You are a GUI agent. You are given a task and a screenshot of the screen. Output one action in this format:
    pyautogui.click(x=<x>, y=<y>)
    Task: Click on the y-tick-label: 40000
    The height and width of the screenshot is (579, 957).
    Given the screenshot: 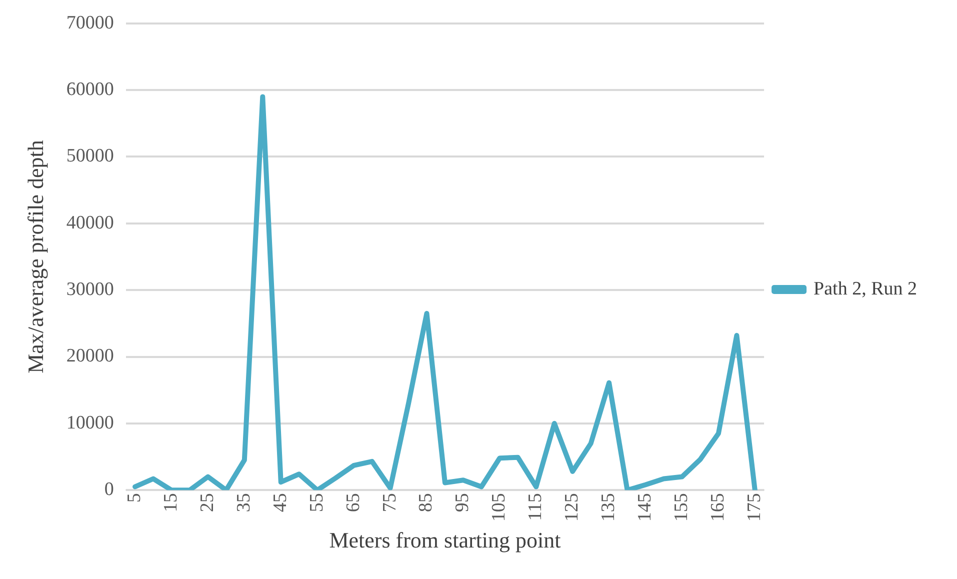 What is the action you would take?
    pyautogui.click(x=90, y=223)
    